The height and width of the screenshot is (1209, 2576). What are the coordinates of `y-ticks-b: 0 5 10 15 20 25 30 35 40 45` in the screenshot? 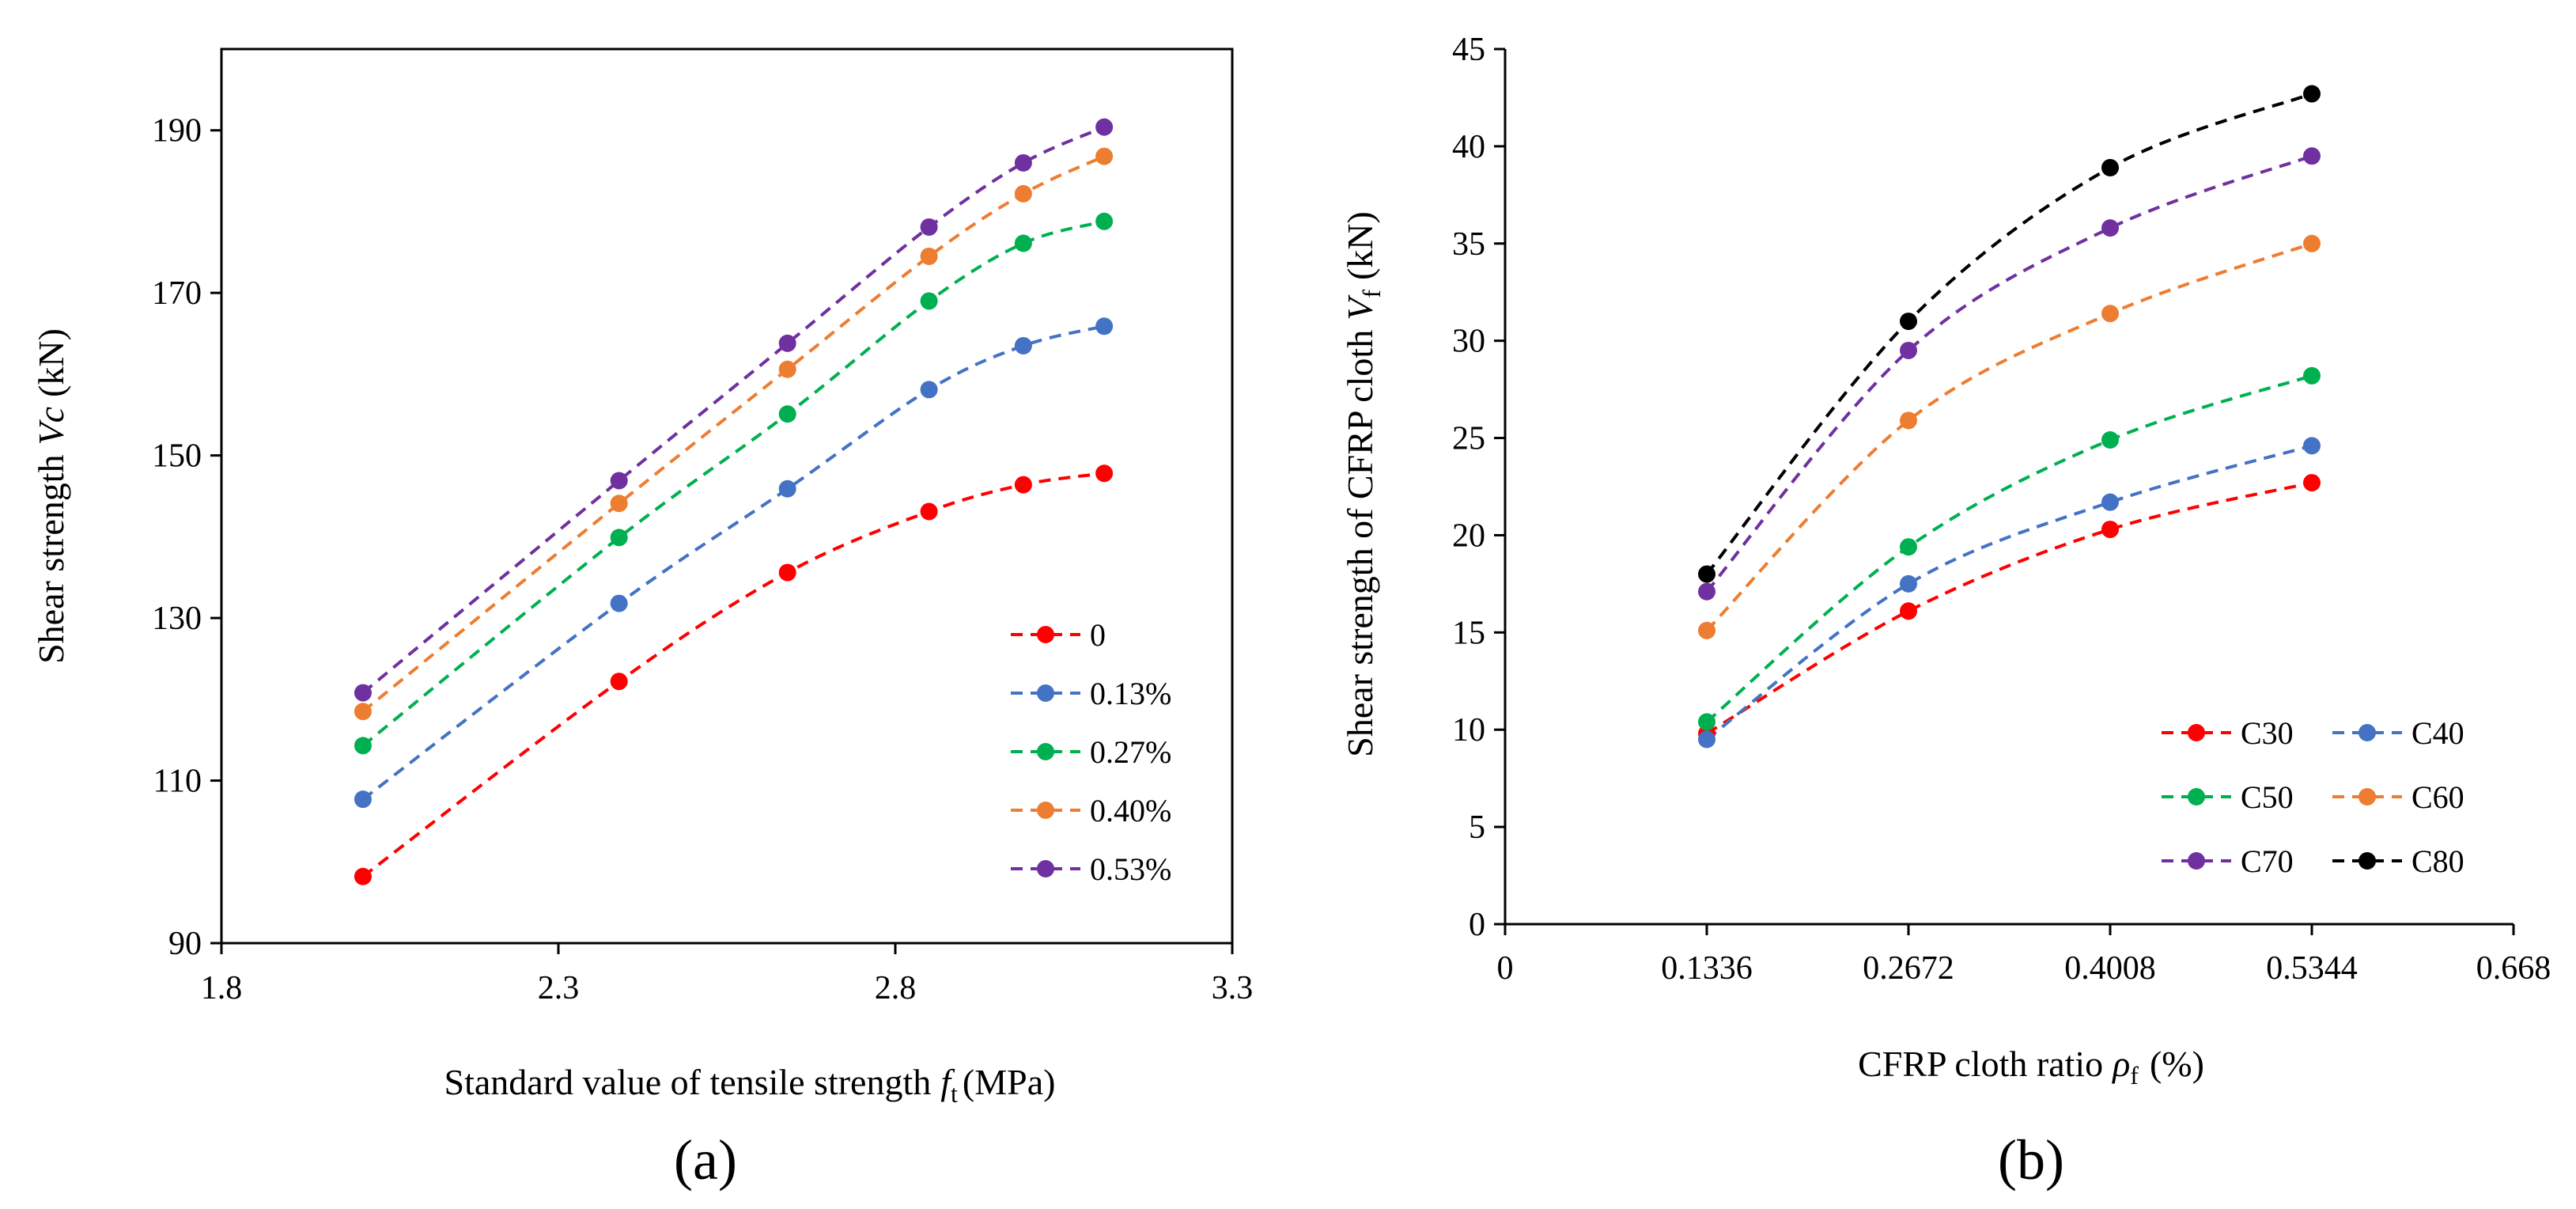 It's located at (1479, 487).